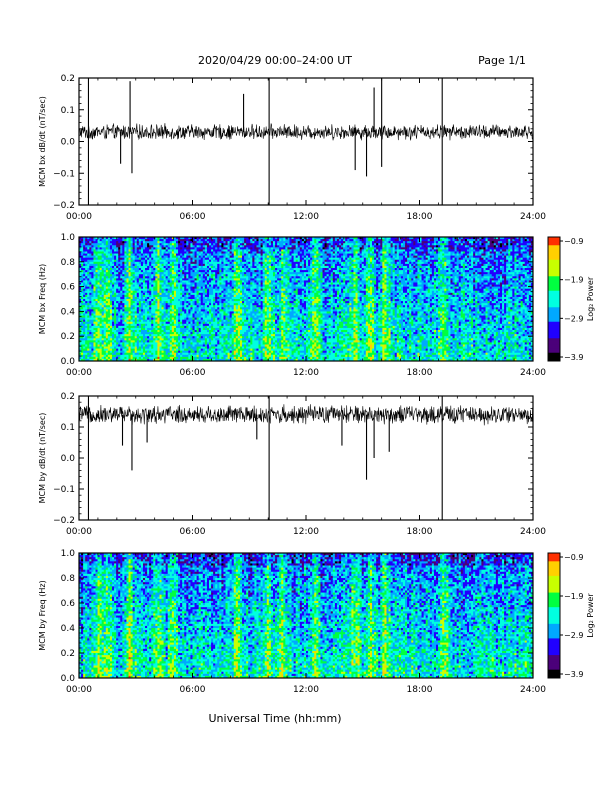 The width and height of the screenshot is (612, 792). I want to click on x-tick-label: 18:00, so click(420, 217).